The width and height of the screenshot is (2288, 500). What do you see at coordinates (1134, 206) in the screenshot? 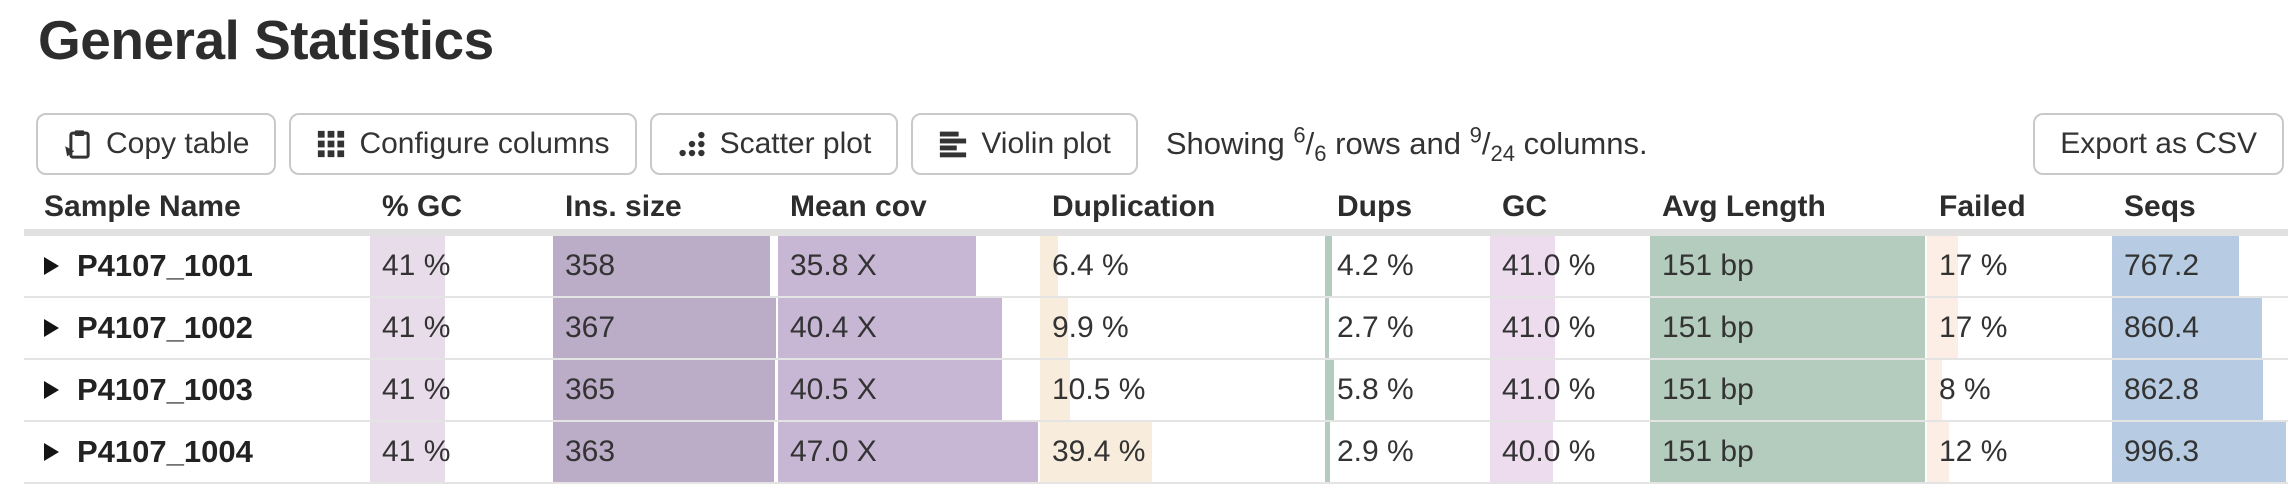
I see `header-duplication: Duplication` at bounding box center [1134, 206].